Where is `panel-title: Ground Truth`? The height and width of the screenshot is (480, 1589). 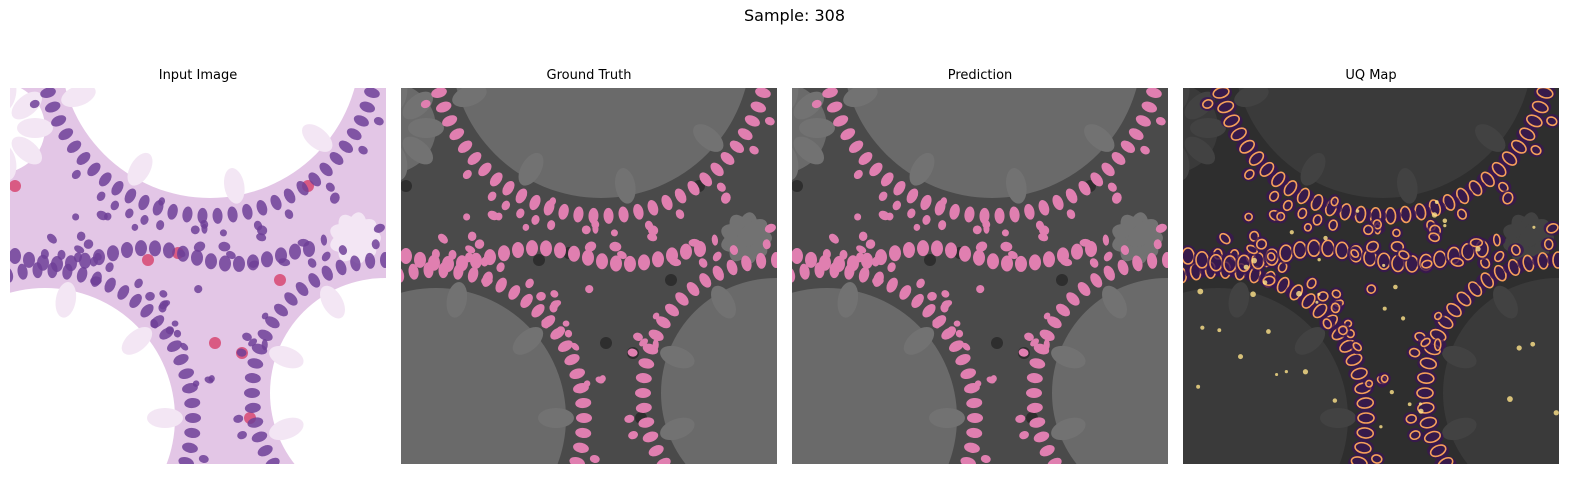
panel-title: Ground Truth is located at coordinates (589, 75).